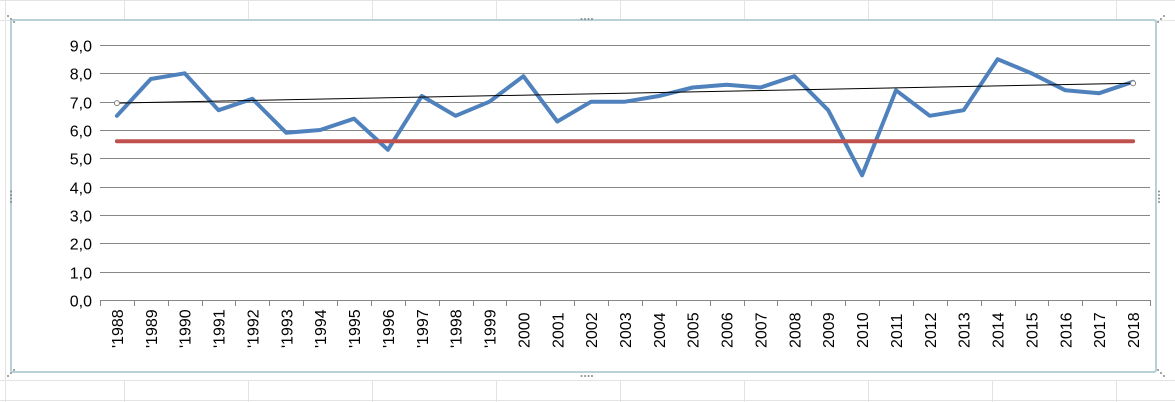 The image size is (1175, 402). Describe the element at coordinates (694, 330) in the screenshot. I see `x-tick-label: 2005` at that location.